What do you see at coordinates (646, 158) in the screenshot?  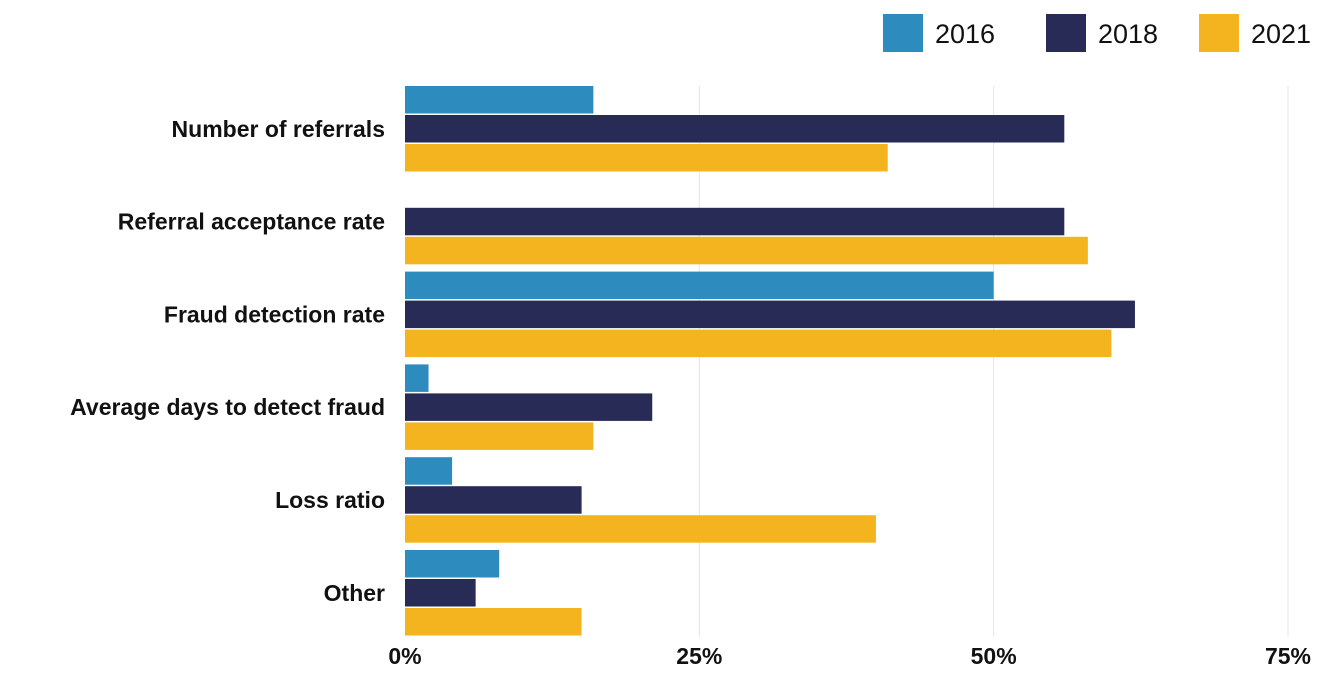 I see `bar-number-of-referrals-2021` at bounding box center [646, 158].